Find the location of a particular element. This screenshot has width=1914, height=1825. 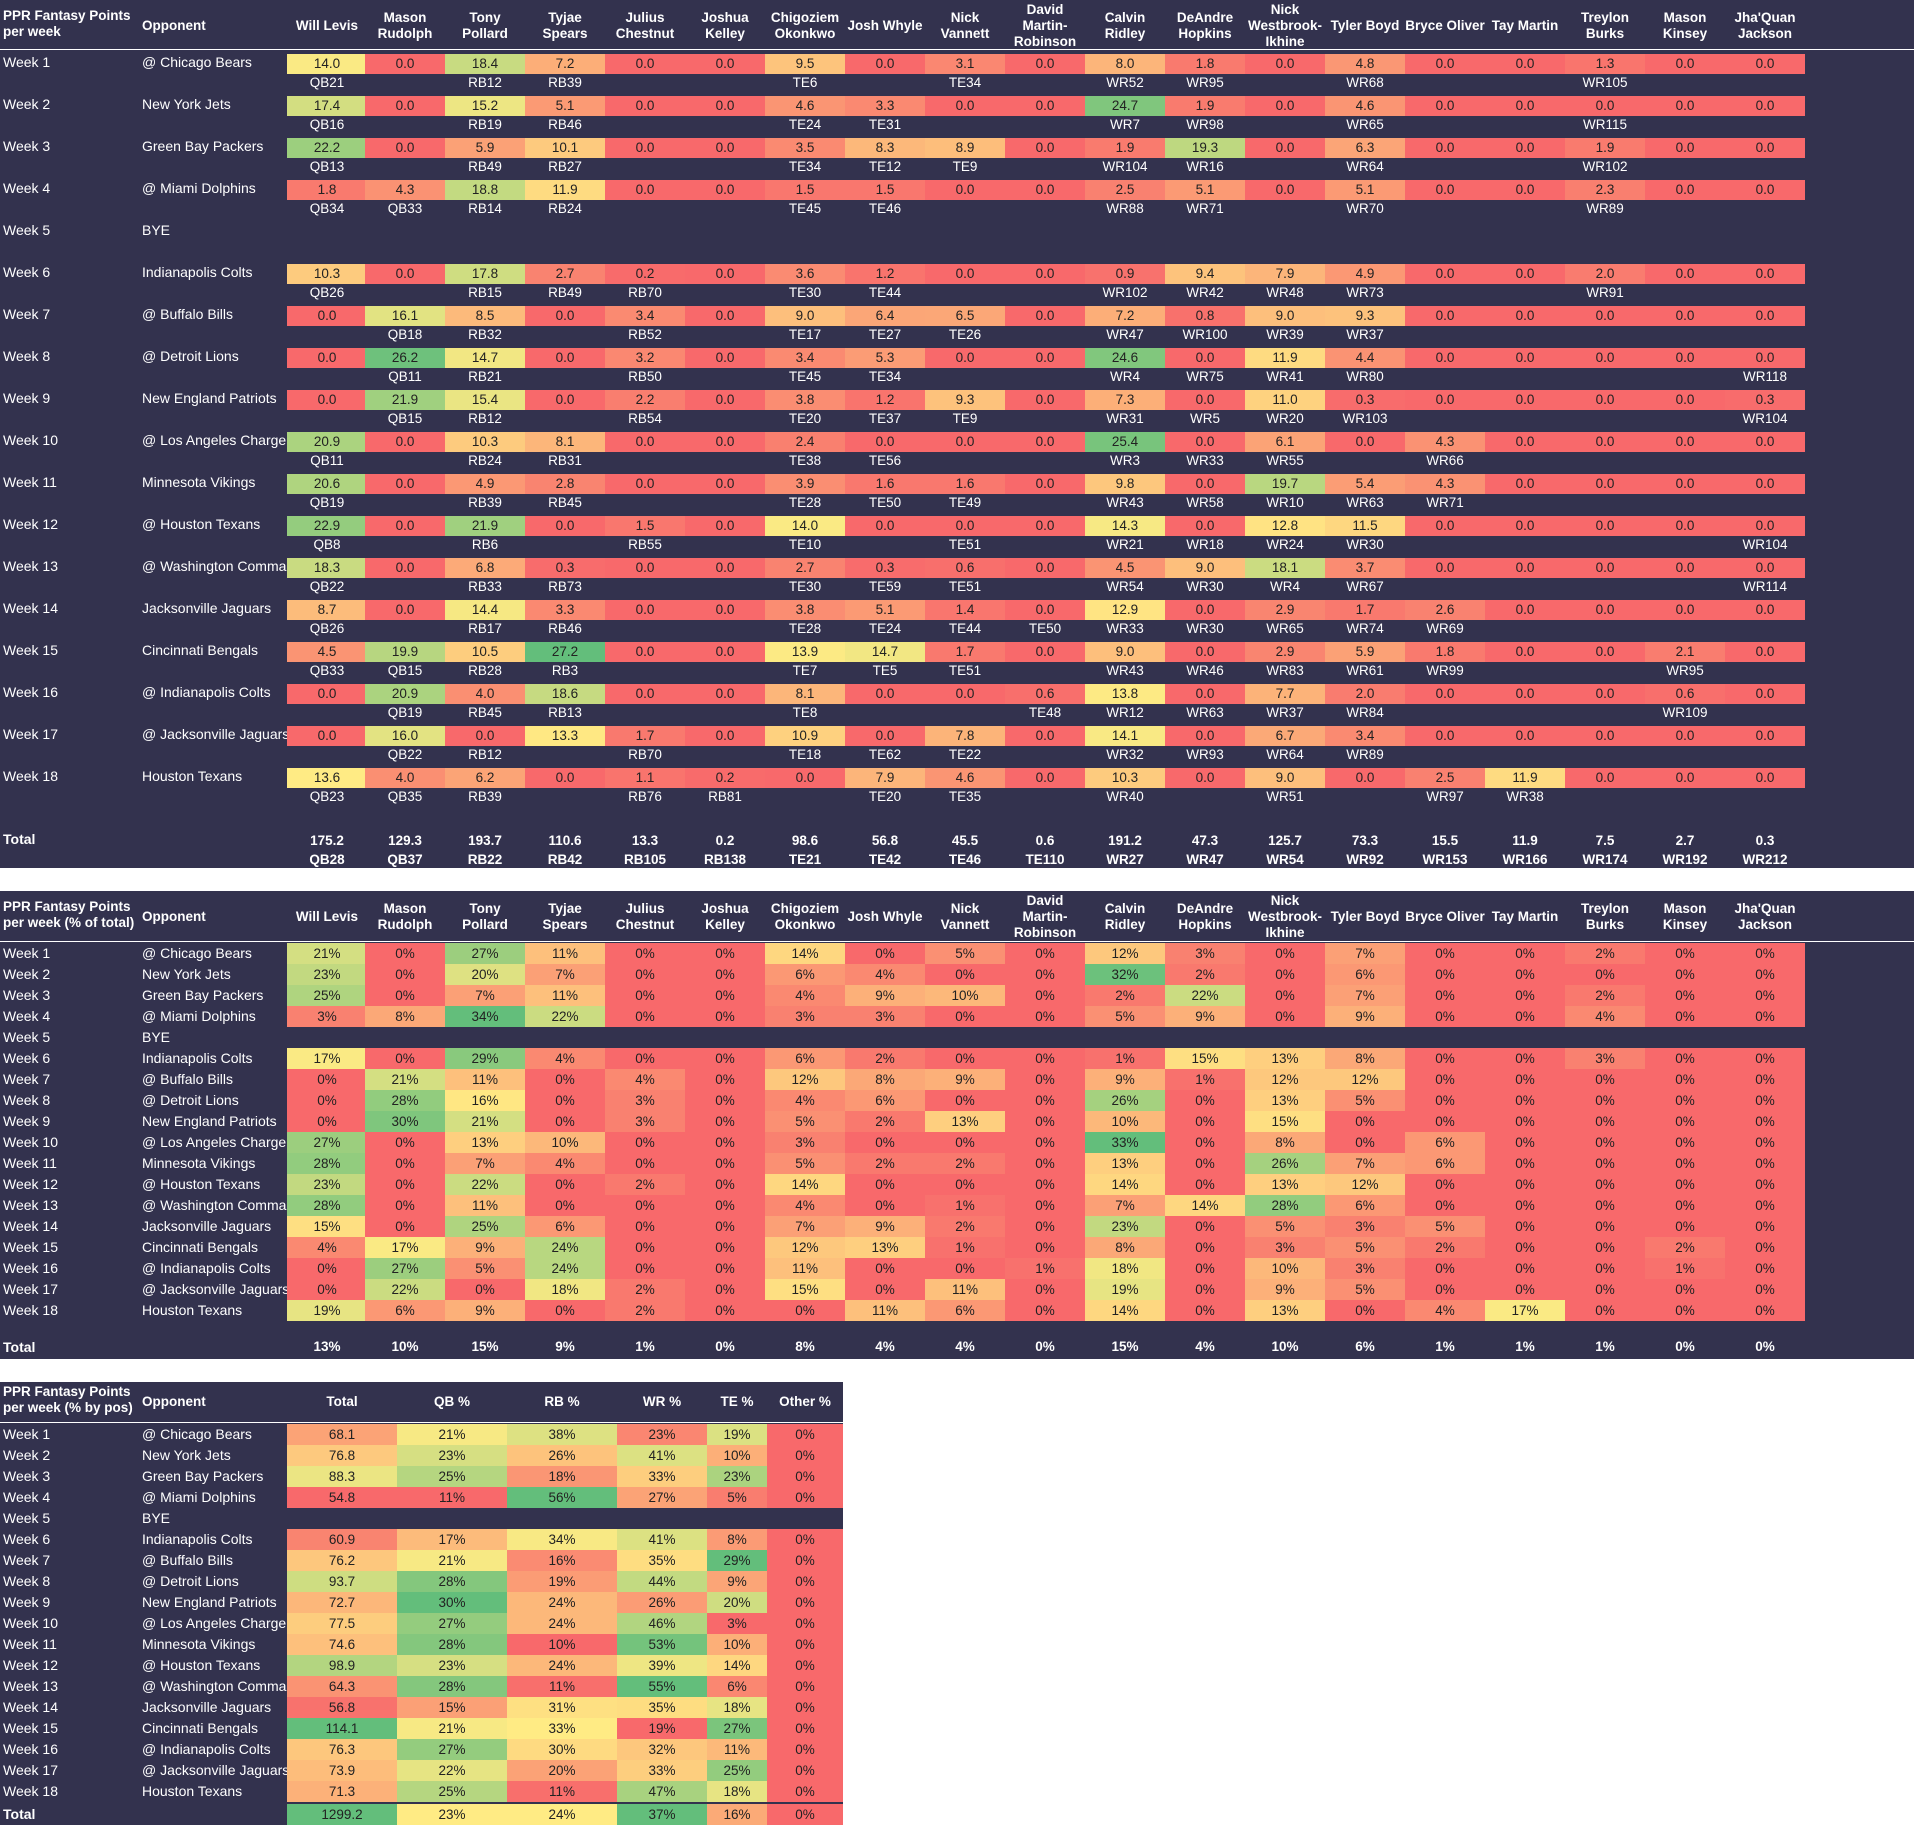

points-cell: 1.5 is located at coordinates (885, 190).